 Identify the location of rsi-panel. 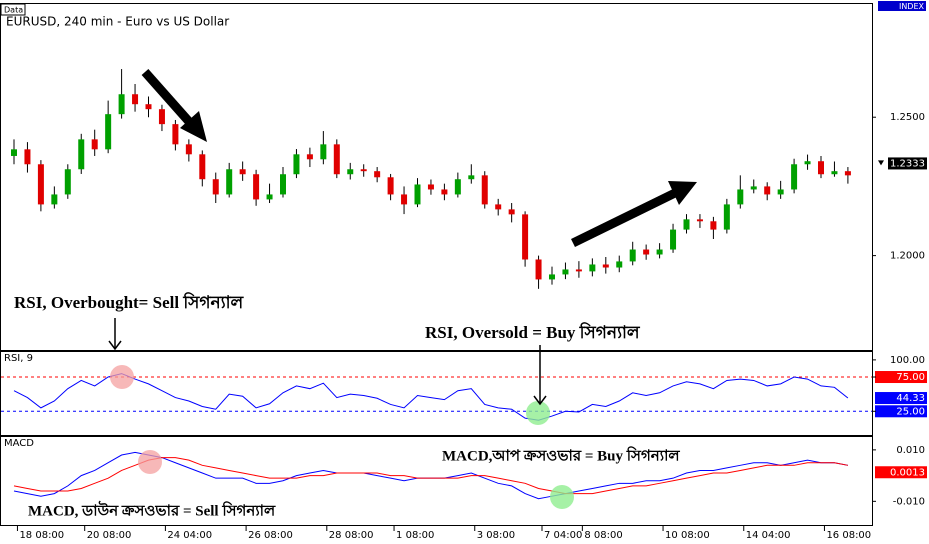
(436, 393).